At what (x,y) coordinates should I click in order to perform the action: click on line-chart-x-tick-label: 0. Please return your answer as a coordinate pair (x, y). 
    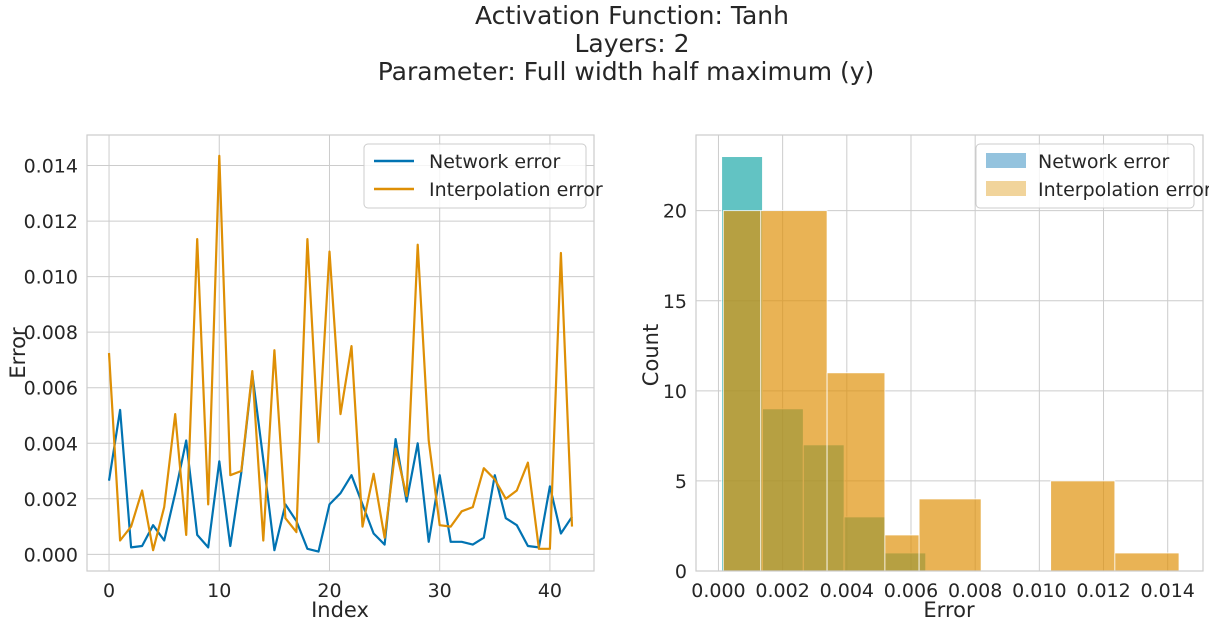
    Looking at the image, I should click on (109, 591).